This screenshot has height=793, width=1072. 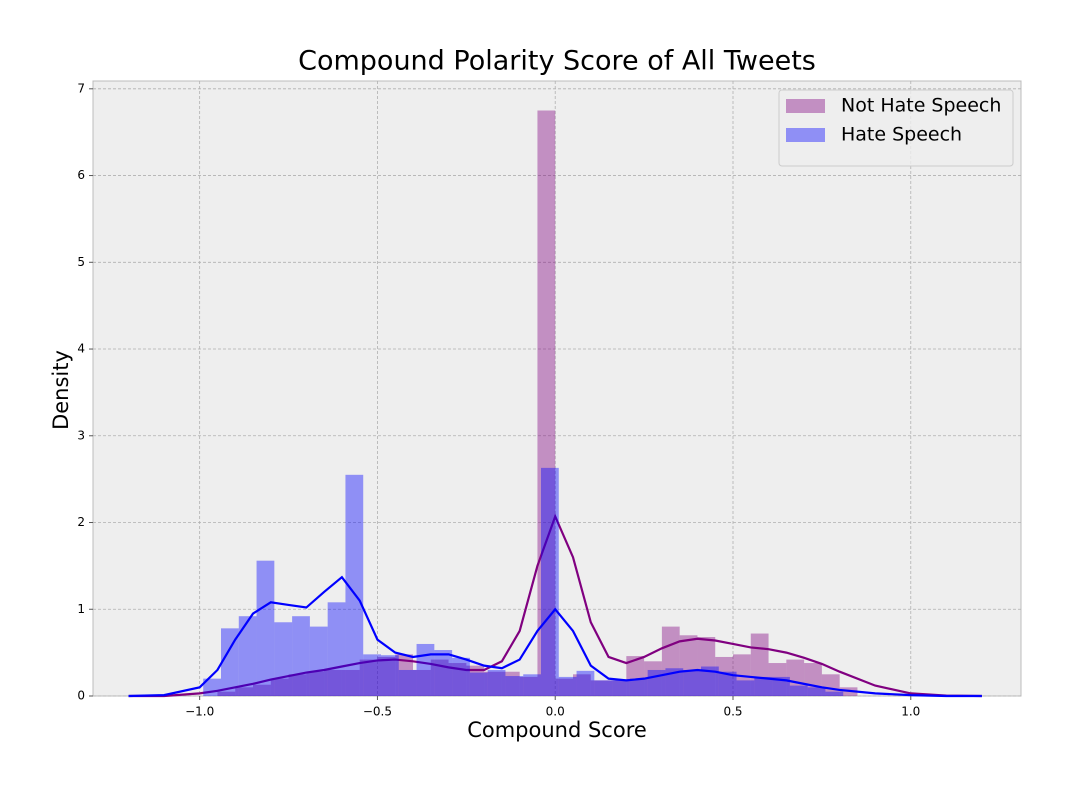 I want to click on y-tick-label: 1, so click(x=81, y=609).